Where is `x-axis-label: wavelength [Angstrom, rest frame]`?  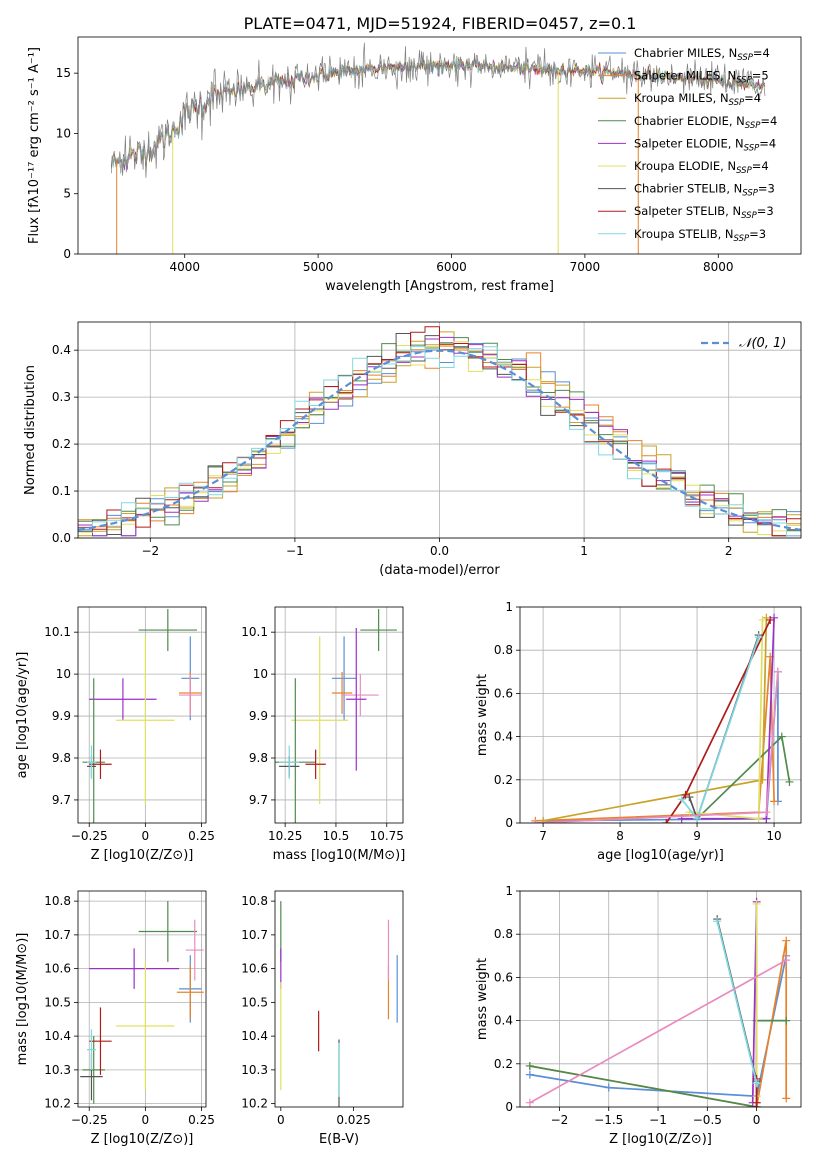 x-axis-label: wavelength [Angstrom, rest frame] is located at coordinates (439, 286).